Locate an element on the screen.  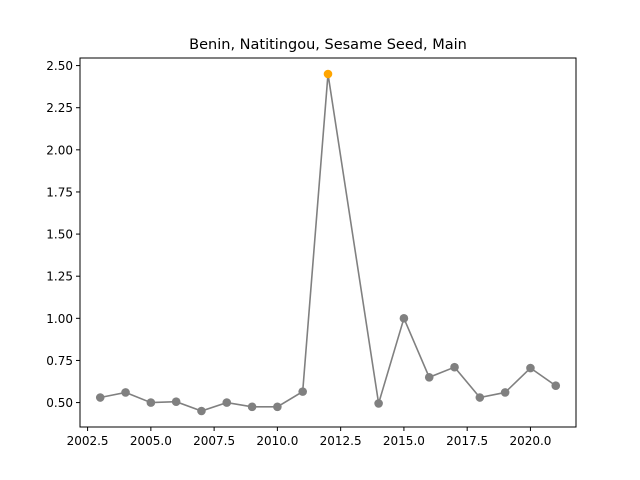
y-tick-label: 1.75 is located at coordinates (59, 192).